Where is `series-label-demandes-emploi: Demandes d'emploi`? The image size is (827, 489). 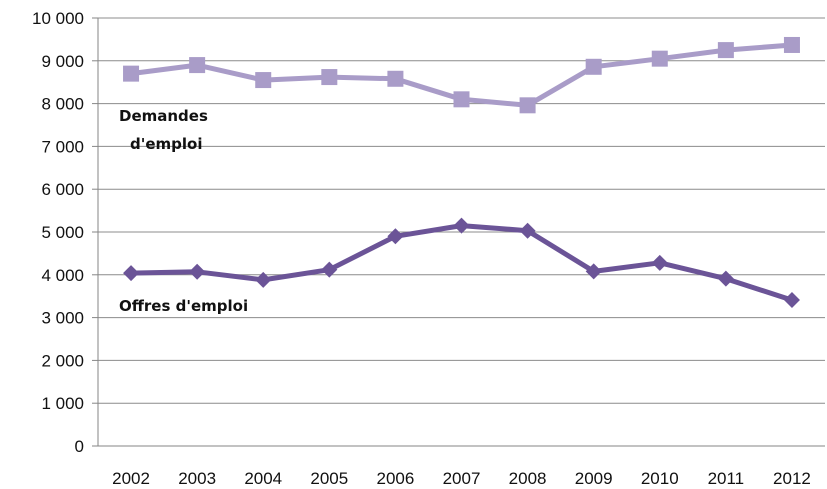 series-label-demandes-emploi: Demandes d'emploi is located at coordinates (166, 130).